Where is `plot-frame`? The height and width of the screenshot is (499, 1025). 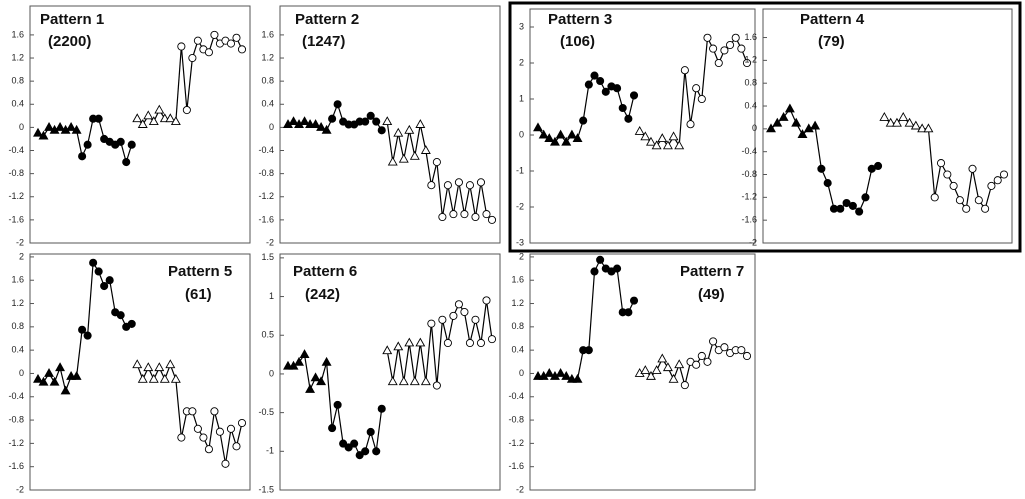 plot-frame is located at coordinates (140, 124).